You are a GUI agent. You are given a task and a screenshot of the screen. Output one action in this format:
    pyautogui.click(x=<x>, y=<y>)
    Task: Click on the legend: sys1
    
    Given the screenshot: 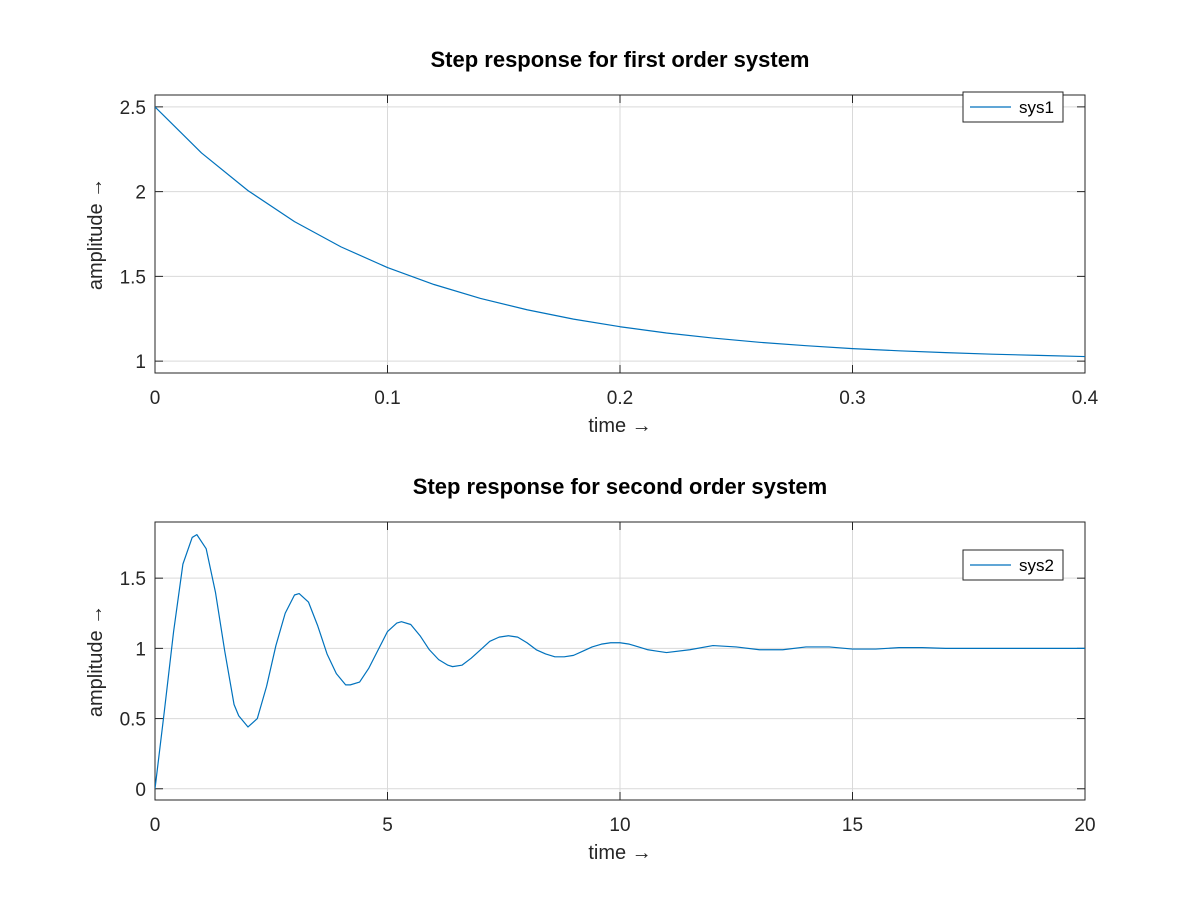 What is the action you would take?
    pyautogui.click(x=1013, y=107)
    